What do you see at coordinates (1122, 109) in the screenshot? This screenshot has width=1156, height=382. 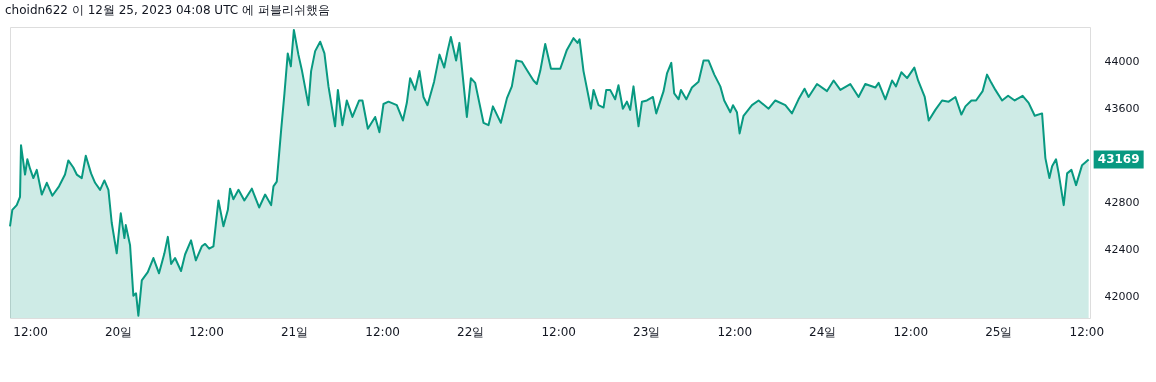 I see `y-tick-label: 43600` at bounding box center [1122, 109].